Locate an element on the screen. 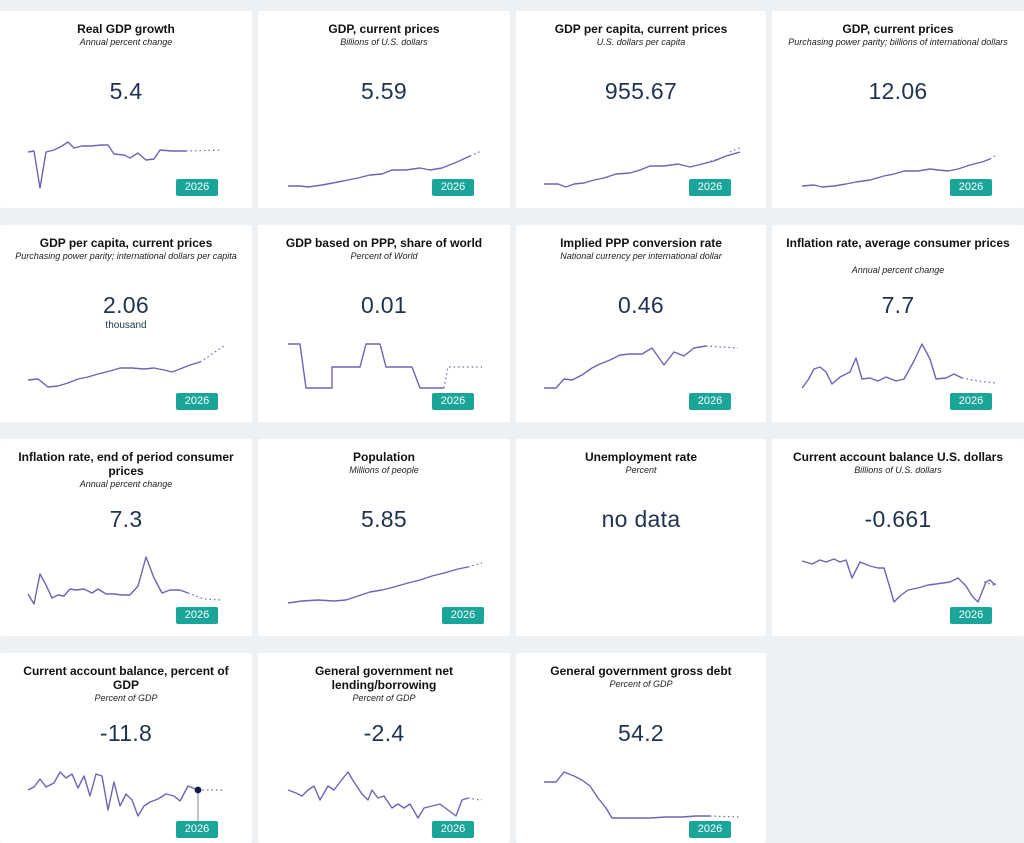 The width and height of the screenshot is (1024, 843). card-value: 0.46 is located at coordinates (641, 305).